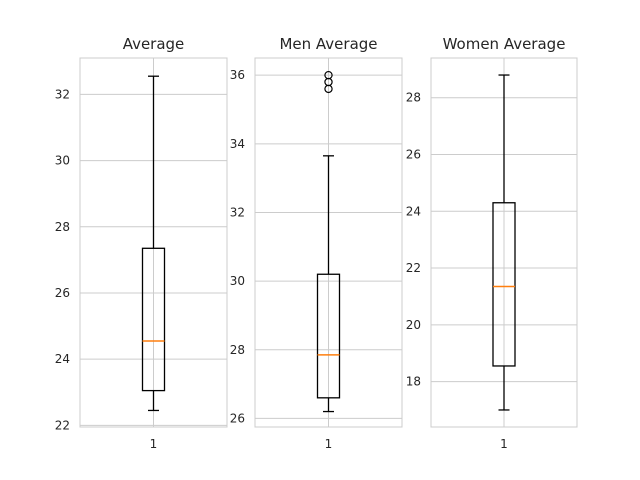 The width and height of the screenshot is (640, 480). I want to click on y-tick-label: 20, so click(413, 325).